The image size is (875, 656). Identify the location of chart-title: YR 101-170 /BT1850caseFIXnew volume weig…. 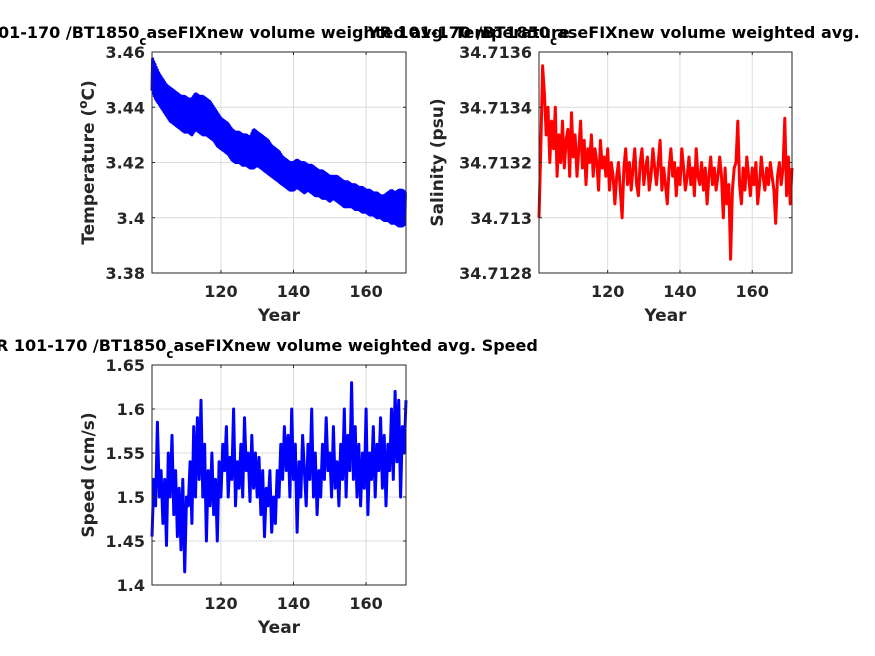
(613, 35).